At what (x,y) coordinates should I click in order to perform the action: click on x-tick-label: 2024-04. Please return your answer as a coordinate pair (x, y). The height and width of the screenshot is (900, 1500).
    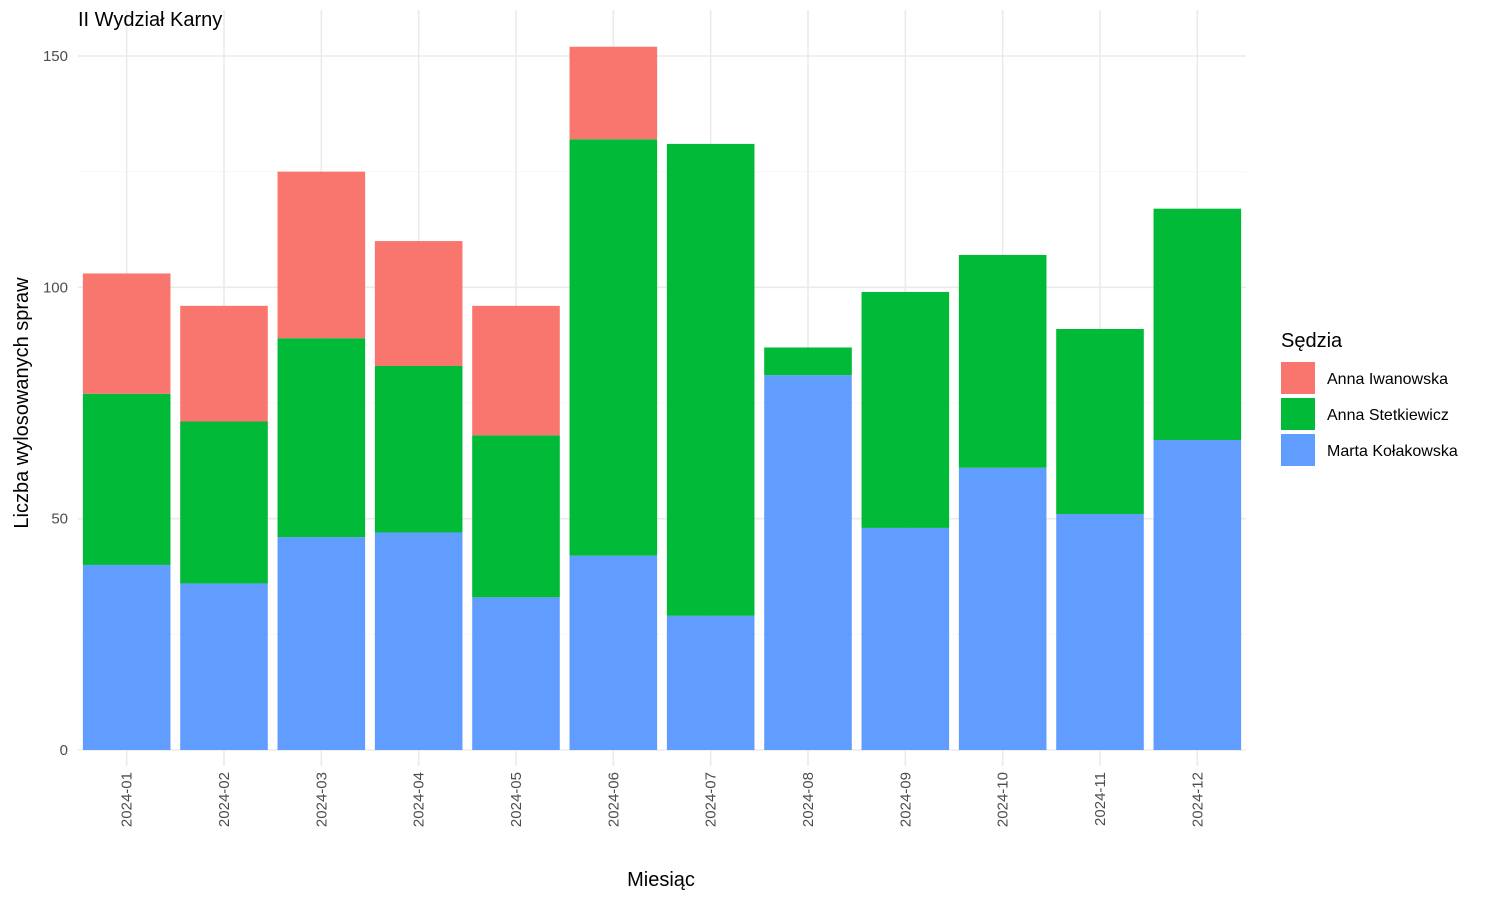
    Looking at the image, I should click on (419, 799).